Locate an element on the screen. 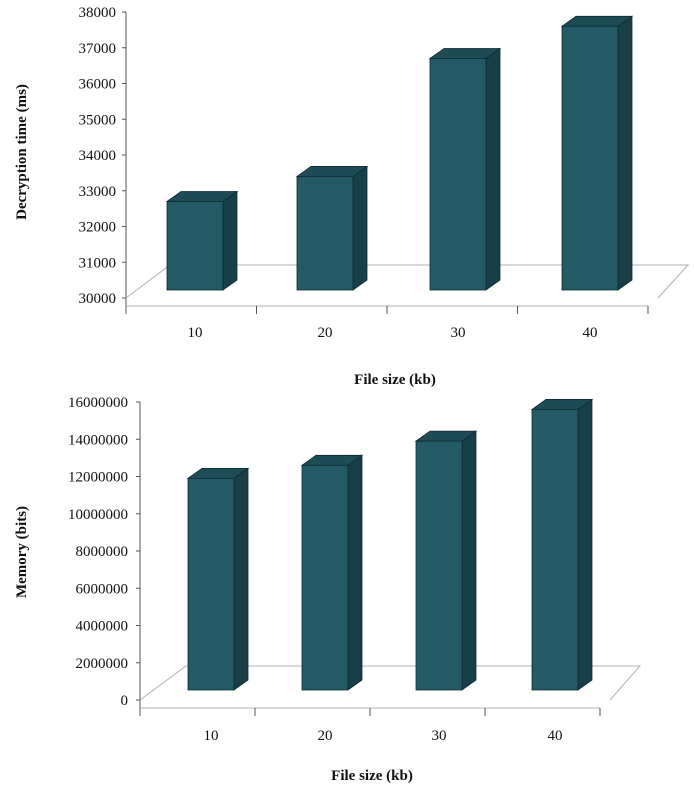 Image resolution: width=694 pixels, height=794 pixels. chart-2-xlabel: File size (kb) is located at coordinates (372, 776).